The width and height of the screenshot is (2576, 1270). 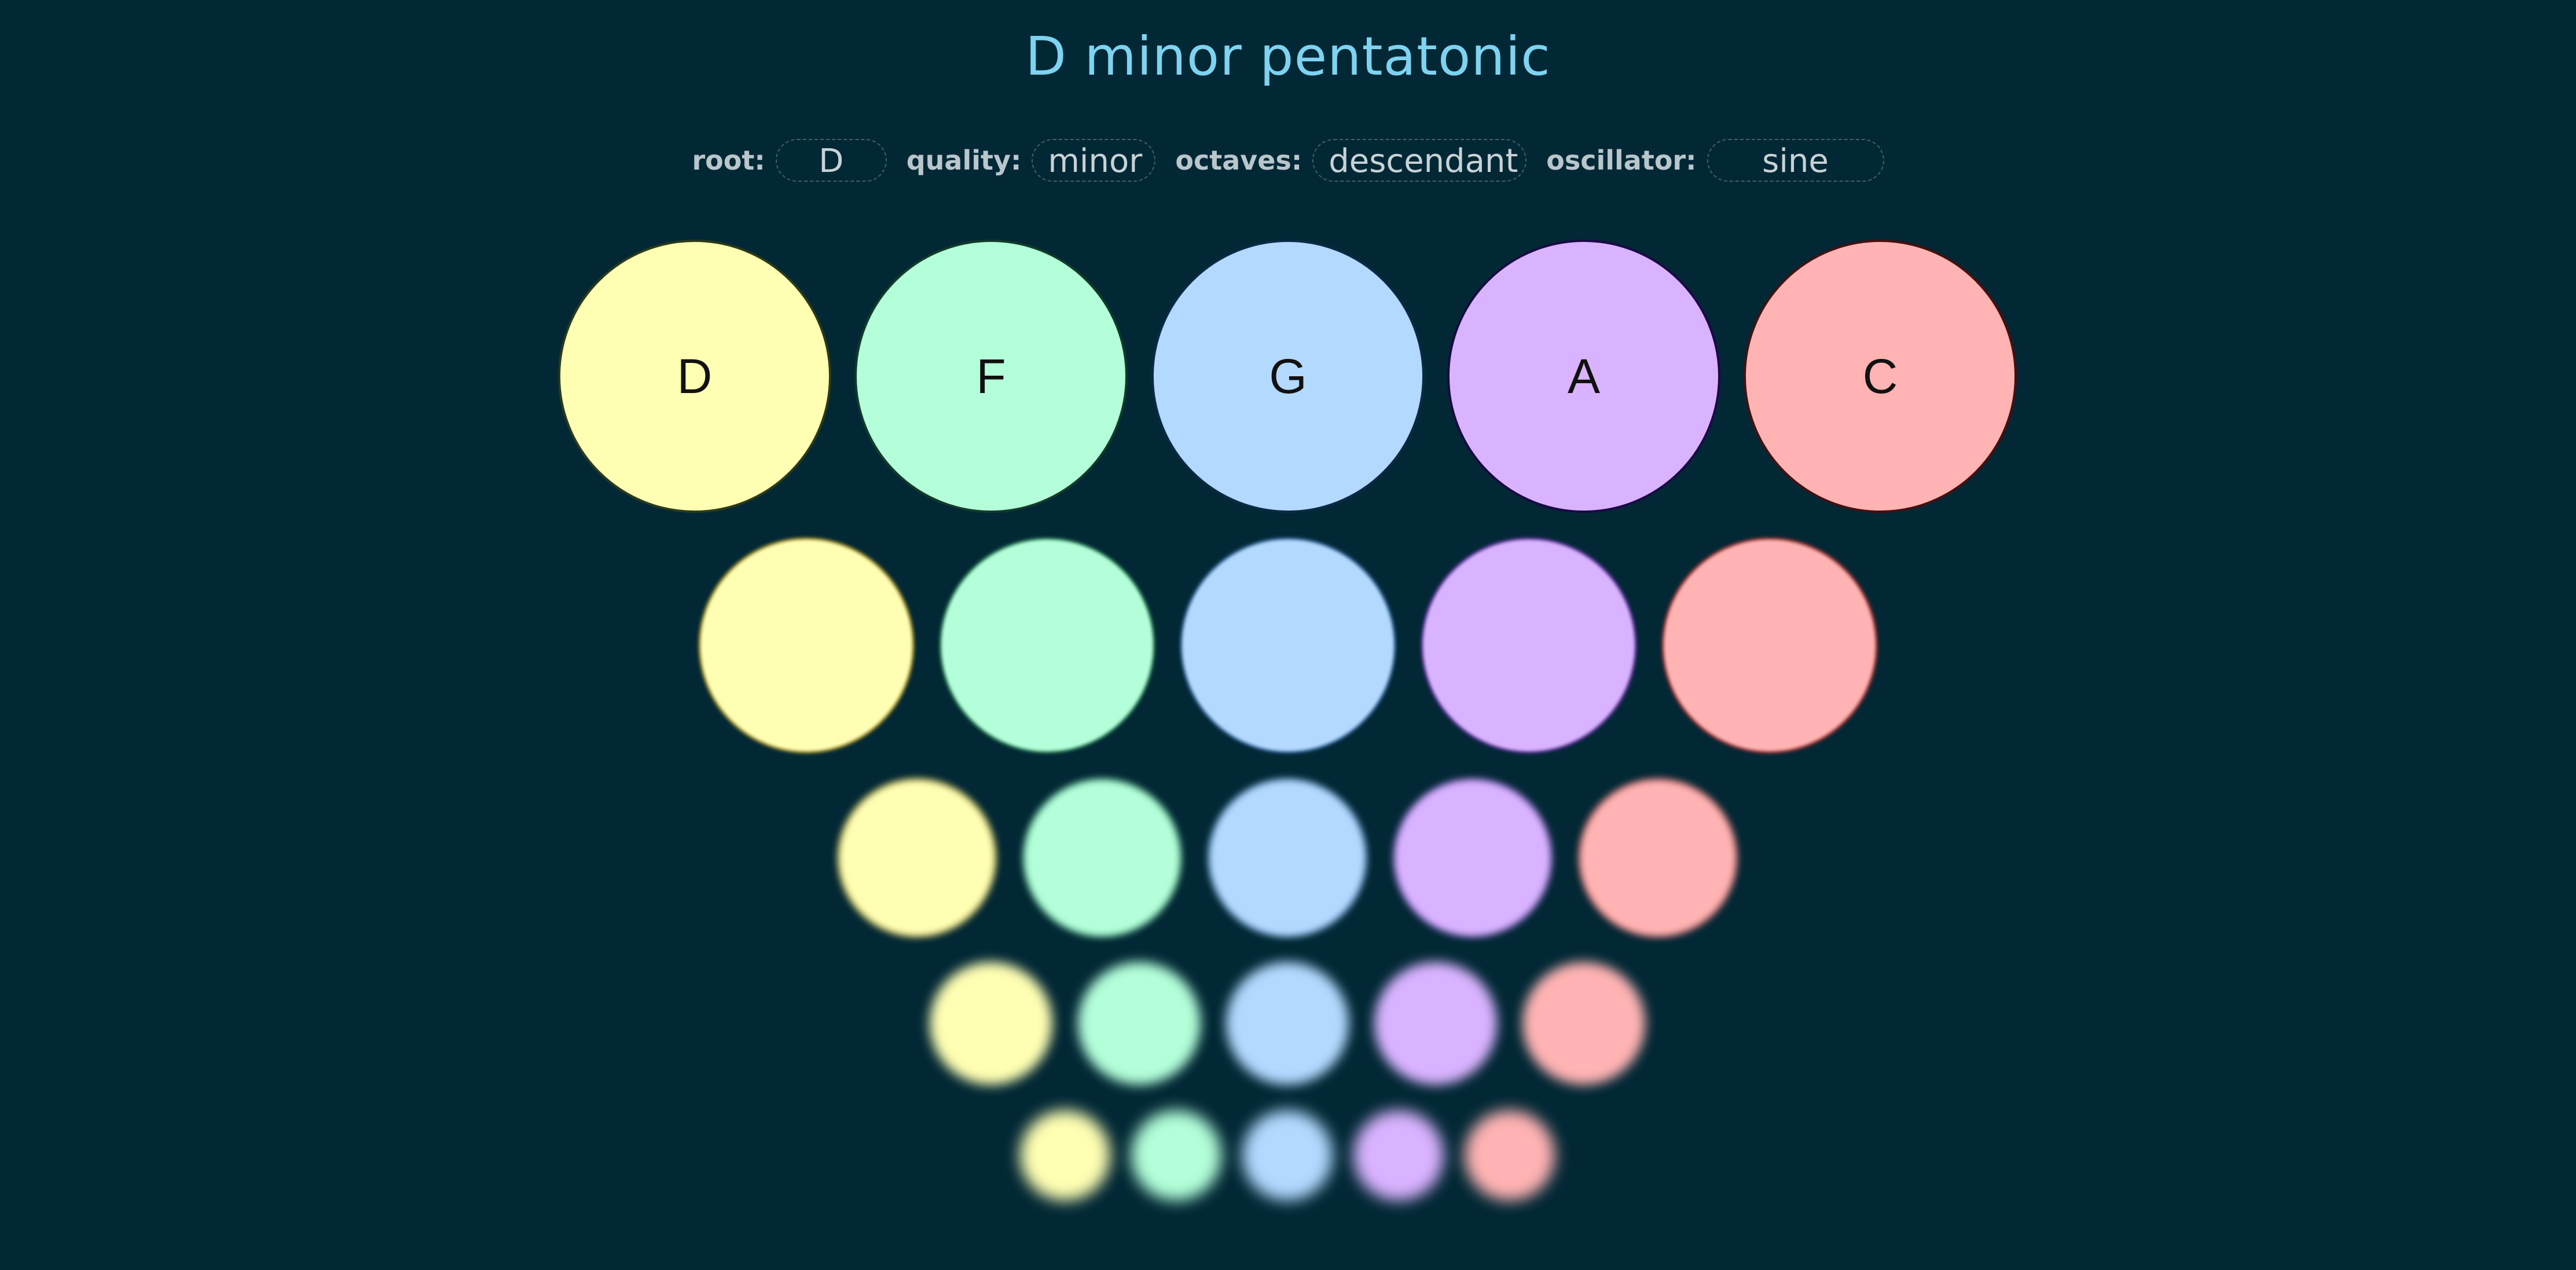 I want to click on oscillator-control: oscillator: sine, so click(x=1715, y=160).